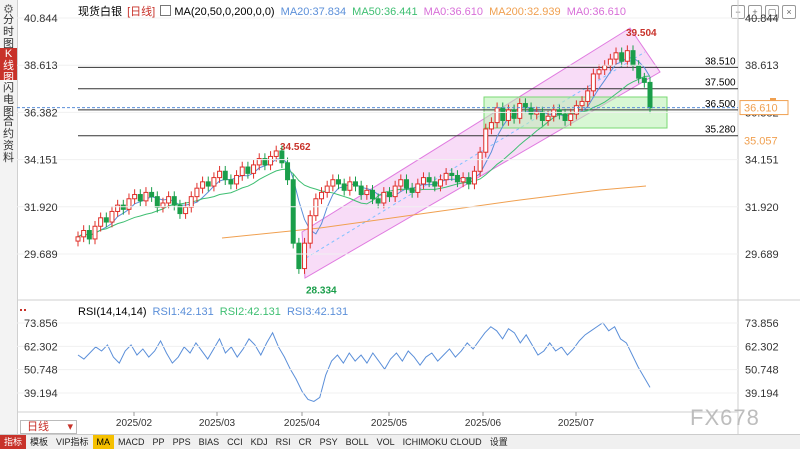  I want to click on close-icon: ×, so click(789, 12).